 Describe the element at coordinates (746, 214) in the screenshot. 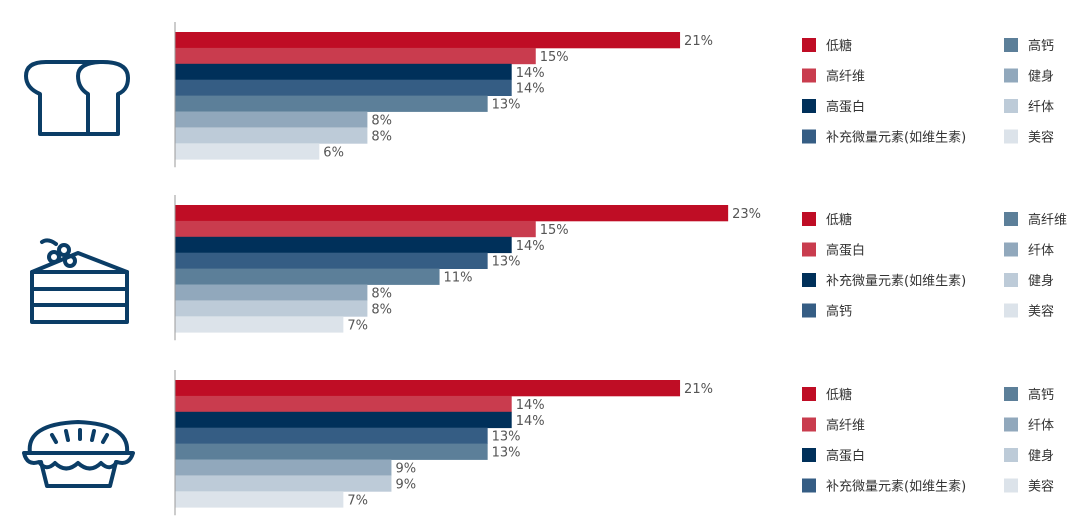

I see `value-label: 23%` at that location.